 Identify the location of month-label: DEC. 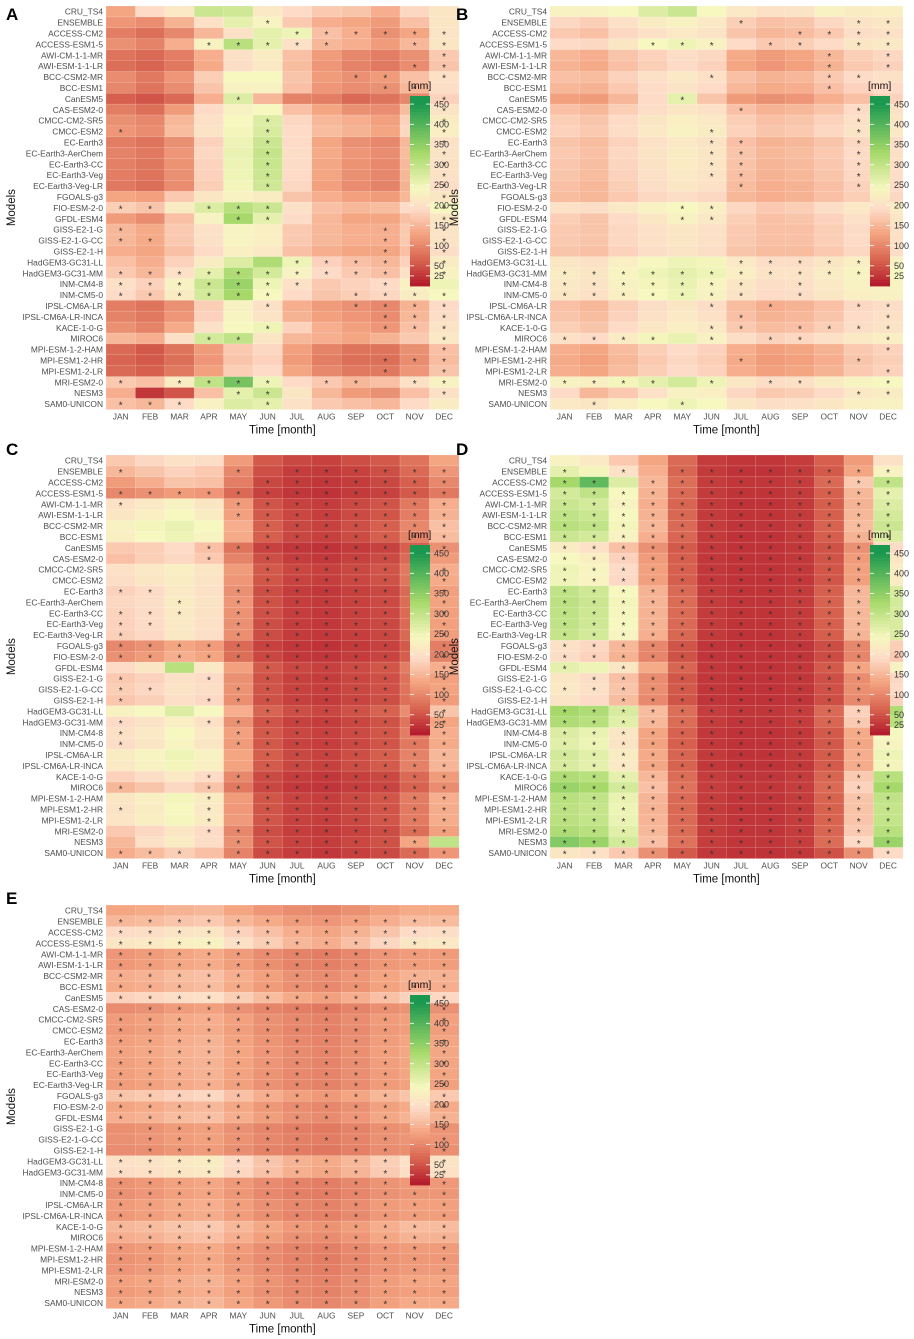
(888, 865).